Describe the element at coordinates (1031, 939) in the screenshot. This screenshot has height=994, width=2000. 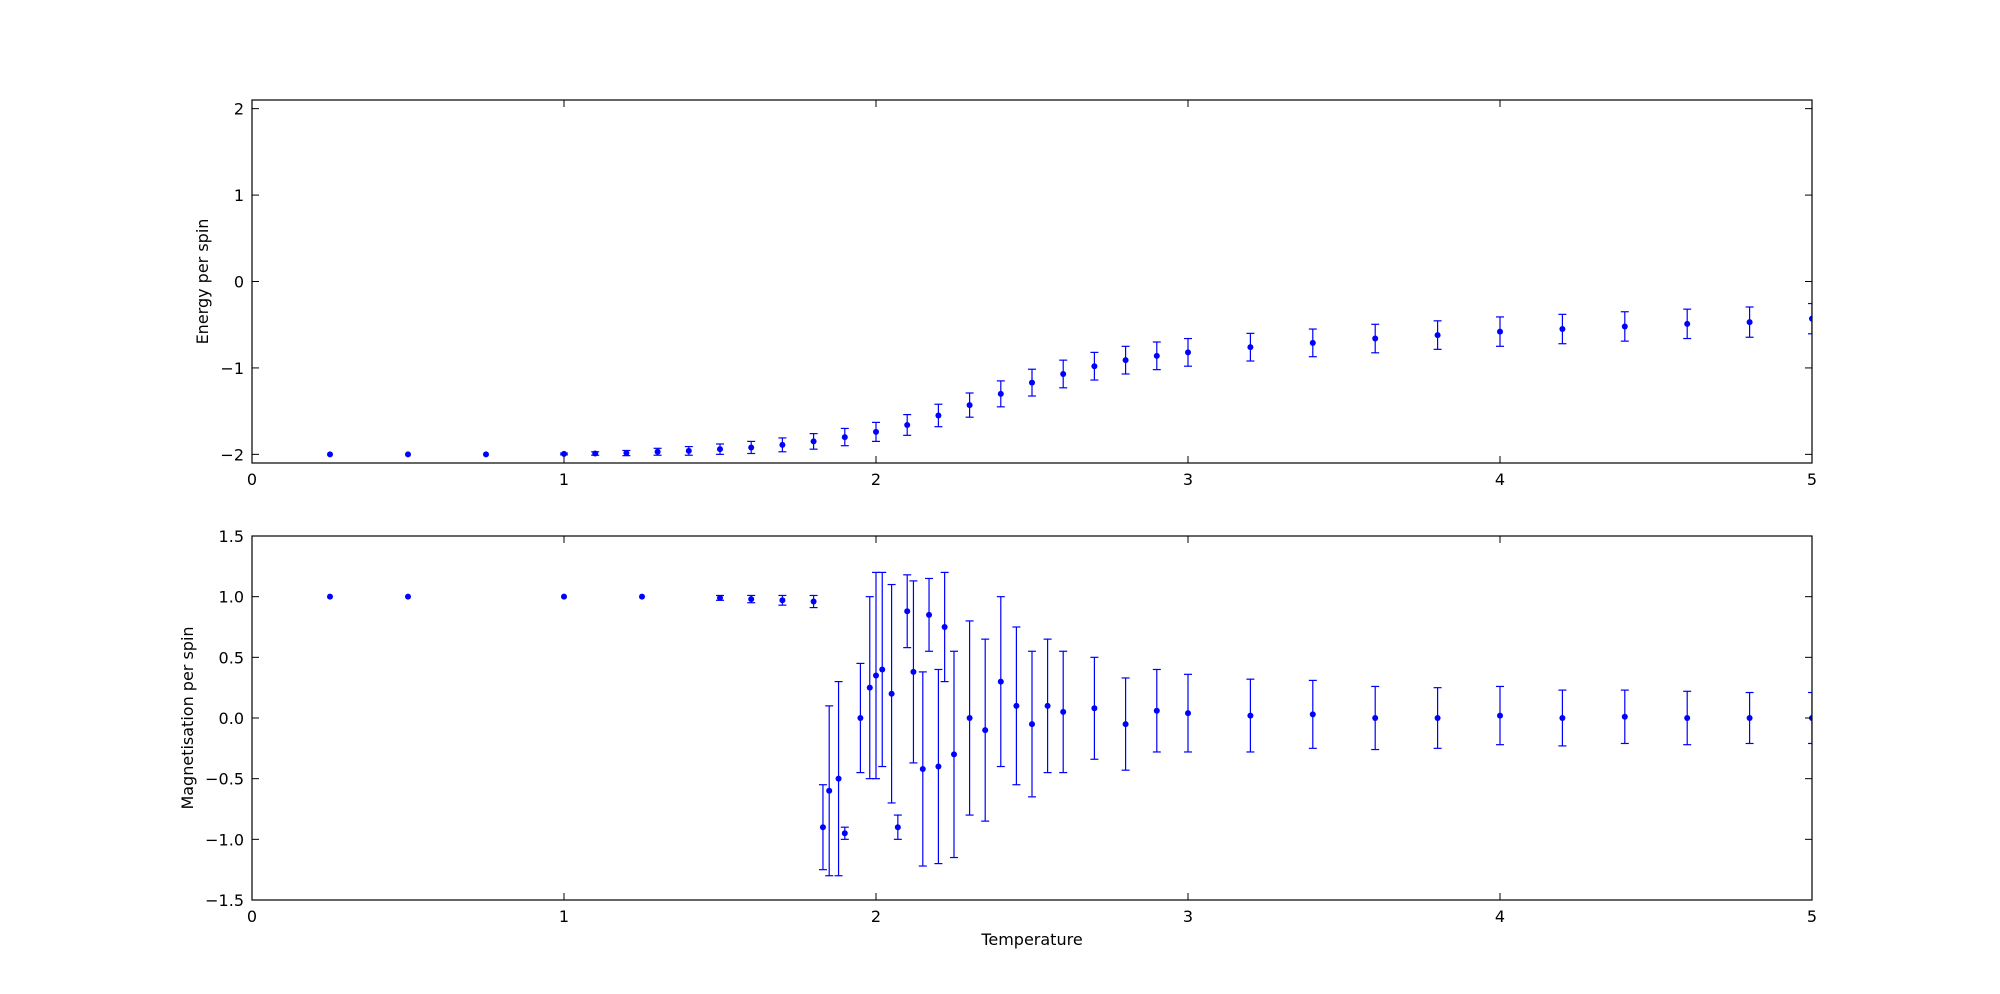
I see `magnetisation-x-axis-label: Temperature` at that location.